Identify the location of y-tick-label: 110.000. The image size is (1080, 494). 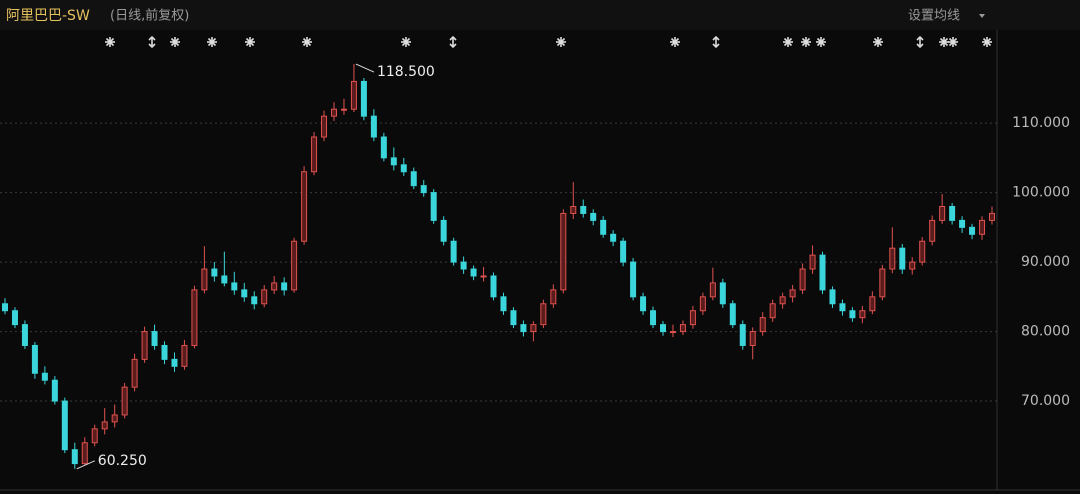
(1041, 123).